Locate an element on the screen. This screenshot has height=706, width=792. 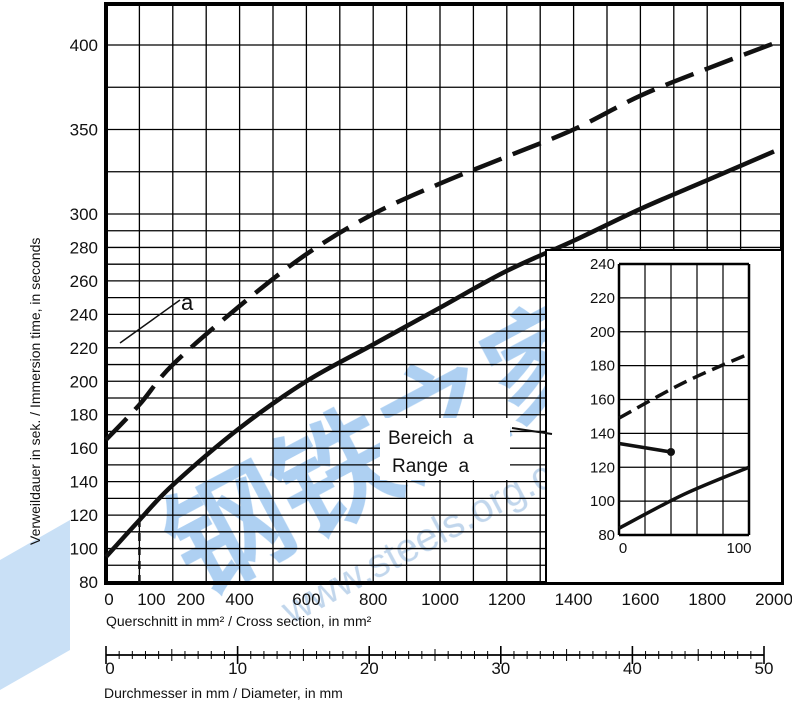
range-label-background is located at coordinates (445, 449).